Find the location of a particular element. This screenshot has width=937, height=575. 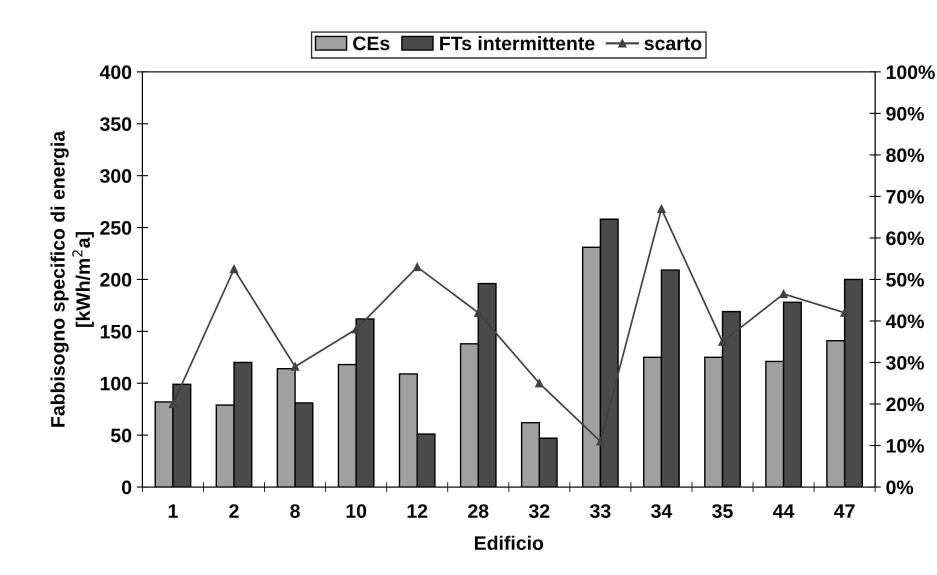

x-tick-label: 8 is located at coordinates (295, 511).